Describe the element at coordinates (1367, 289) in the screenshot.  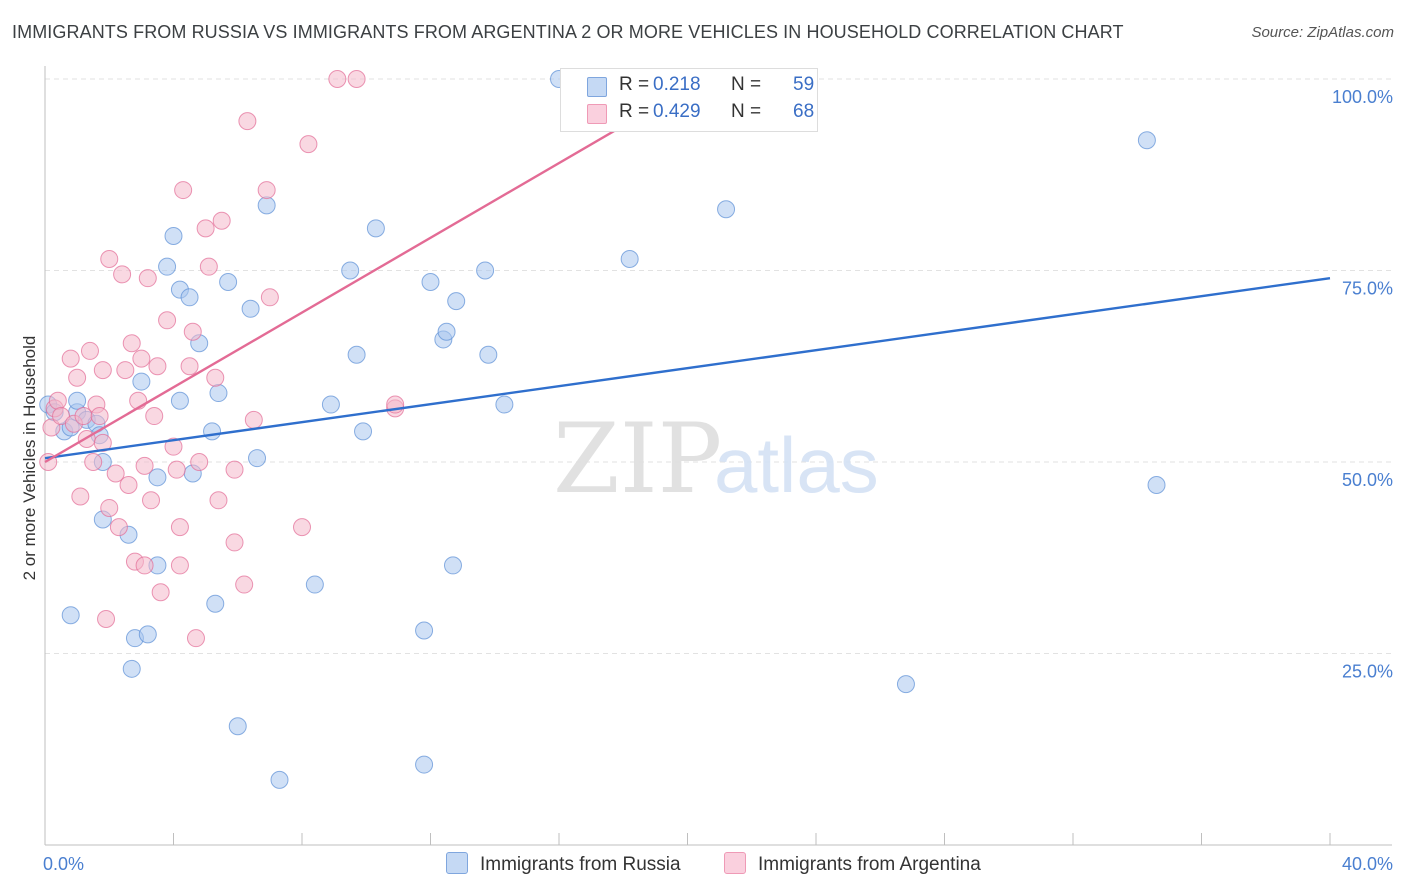
I see `y-tick-label: 75.0%` at that location.